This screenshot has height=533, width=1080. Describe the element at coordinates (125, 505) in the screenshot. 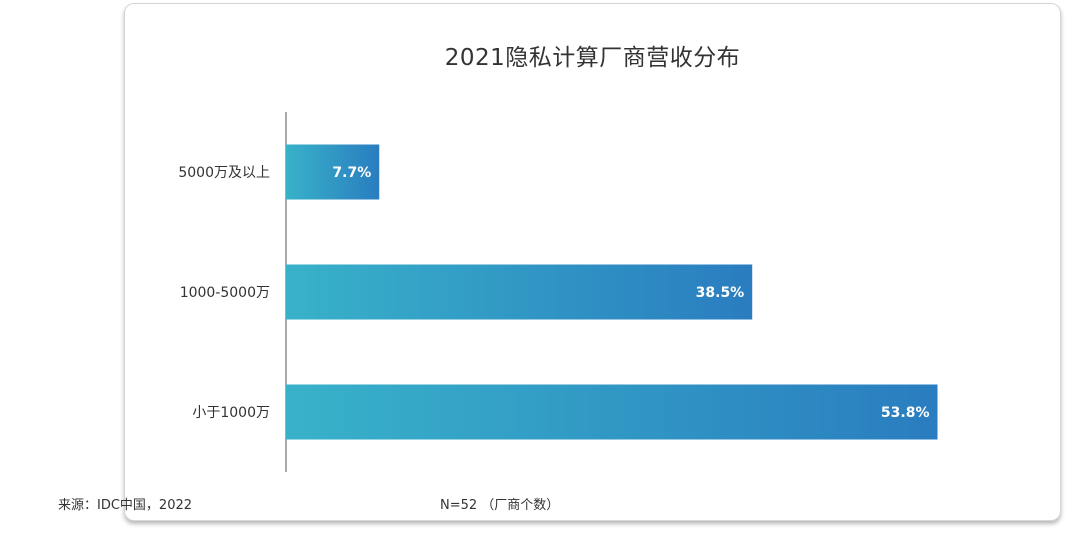

I see `source-note: 来源：IDC中国，2022` at that location.